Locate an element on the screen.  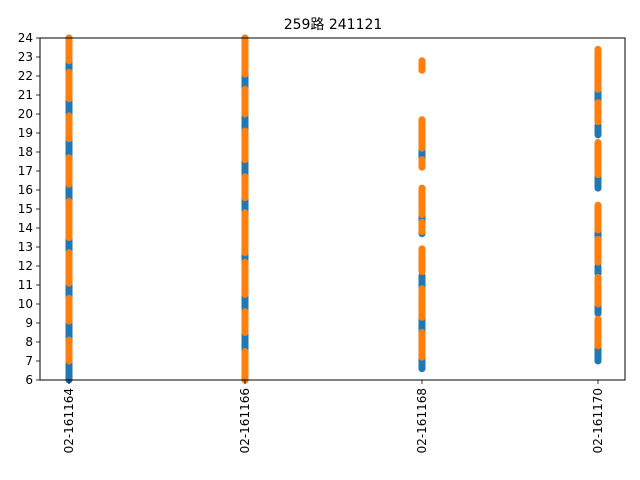
x-axis: 02-161164 02-161166 02-161168 02-161170 is located at coordinates (333, 416).